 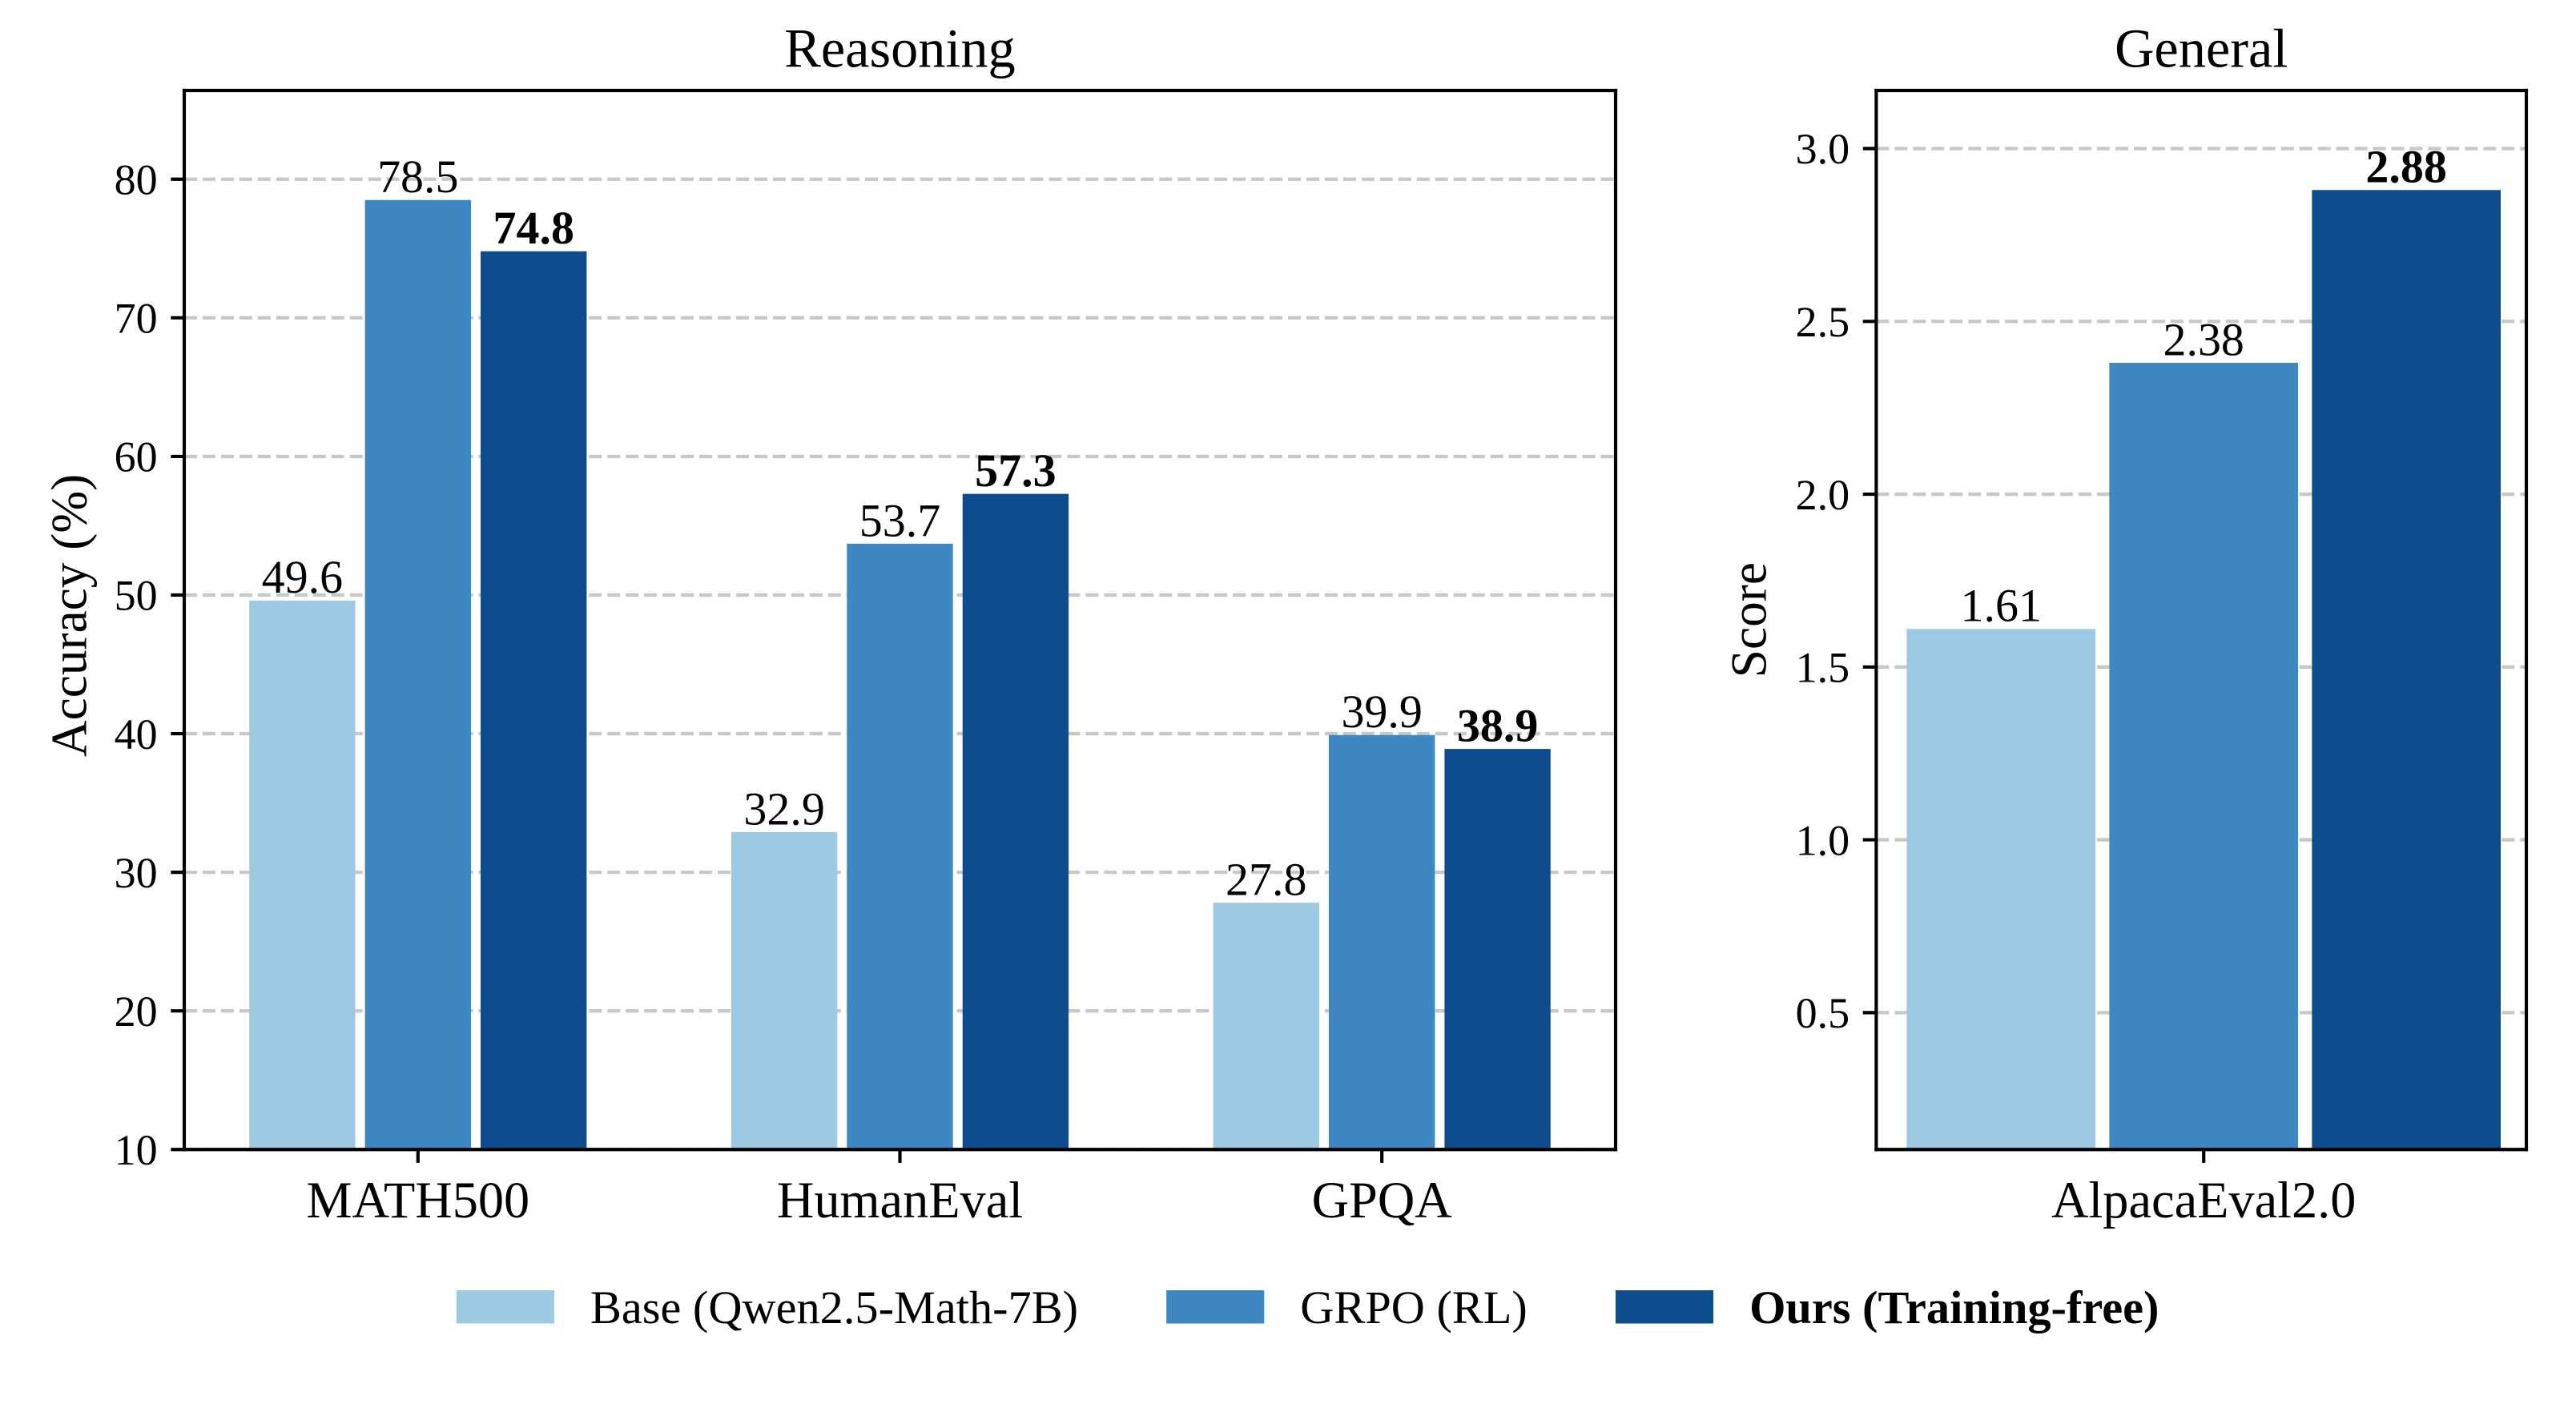 I want to click on svg-text: 3.0, so click(x=1823, y=149).